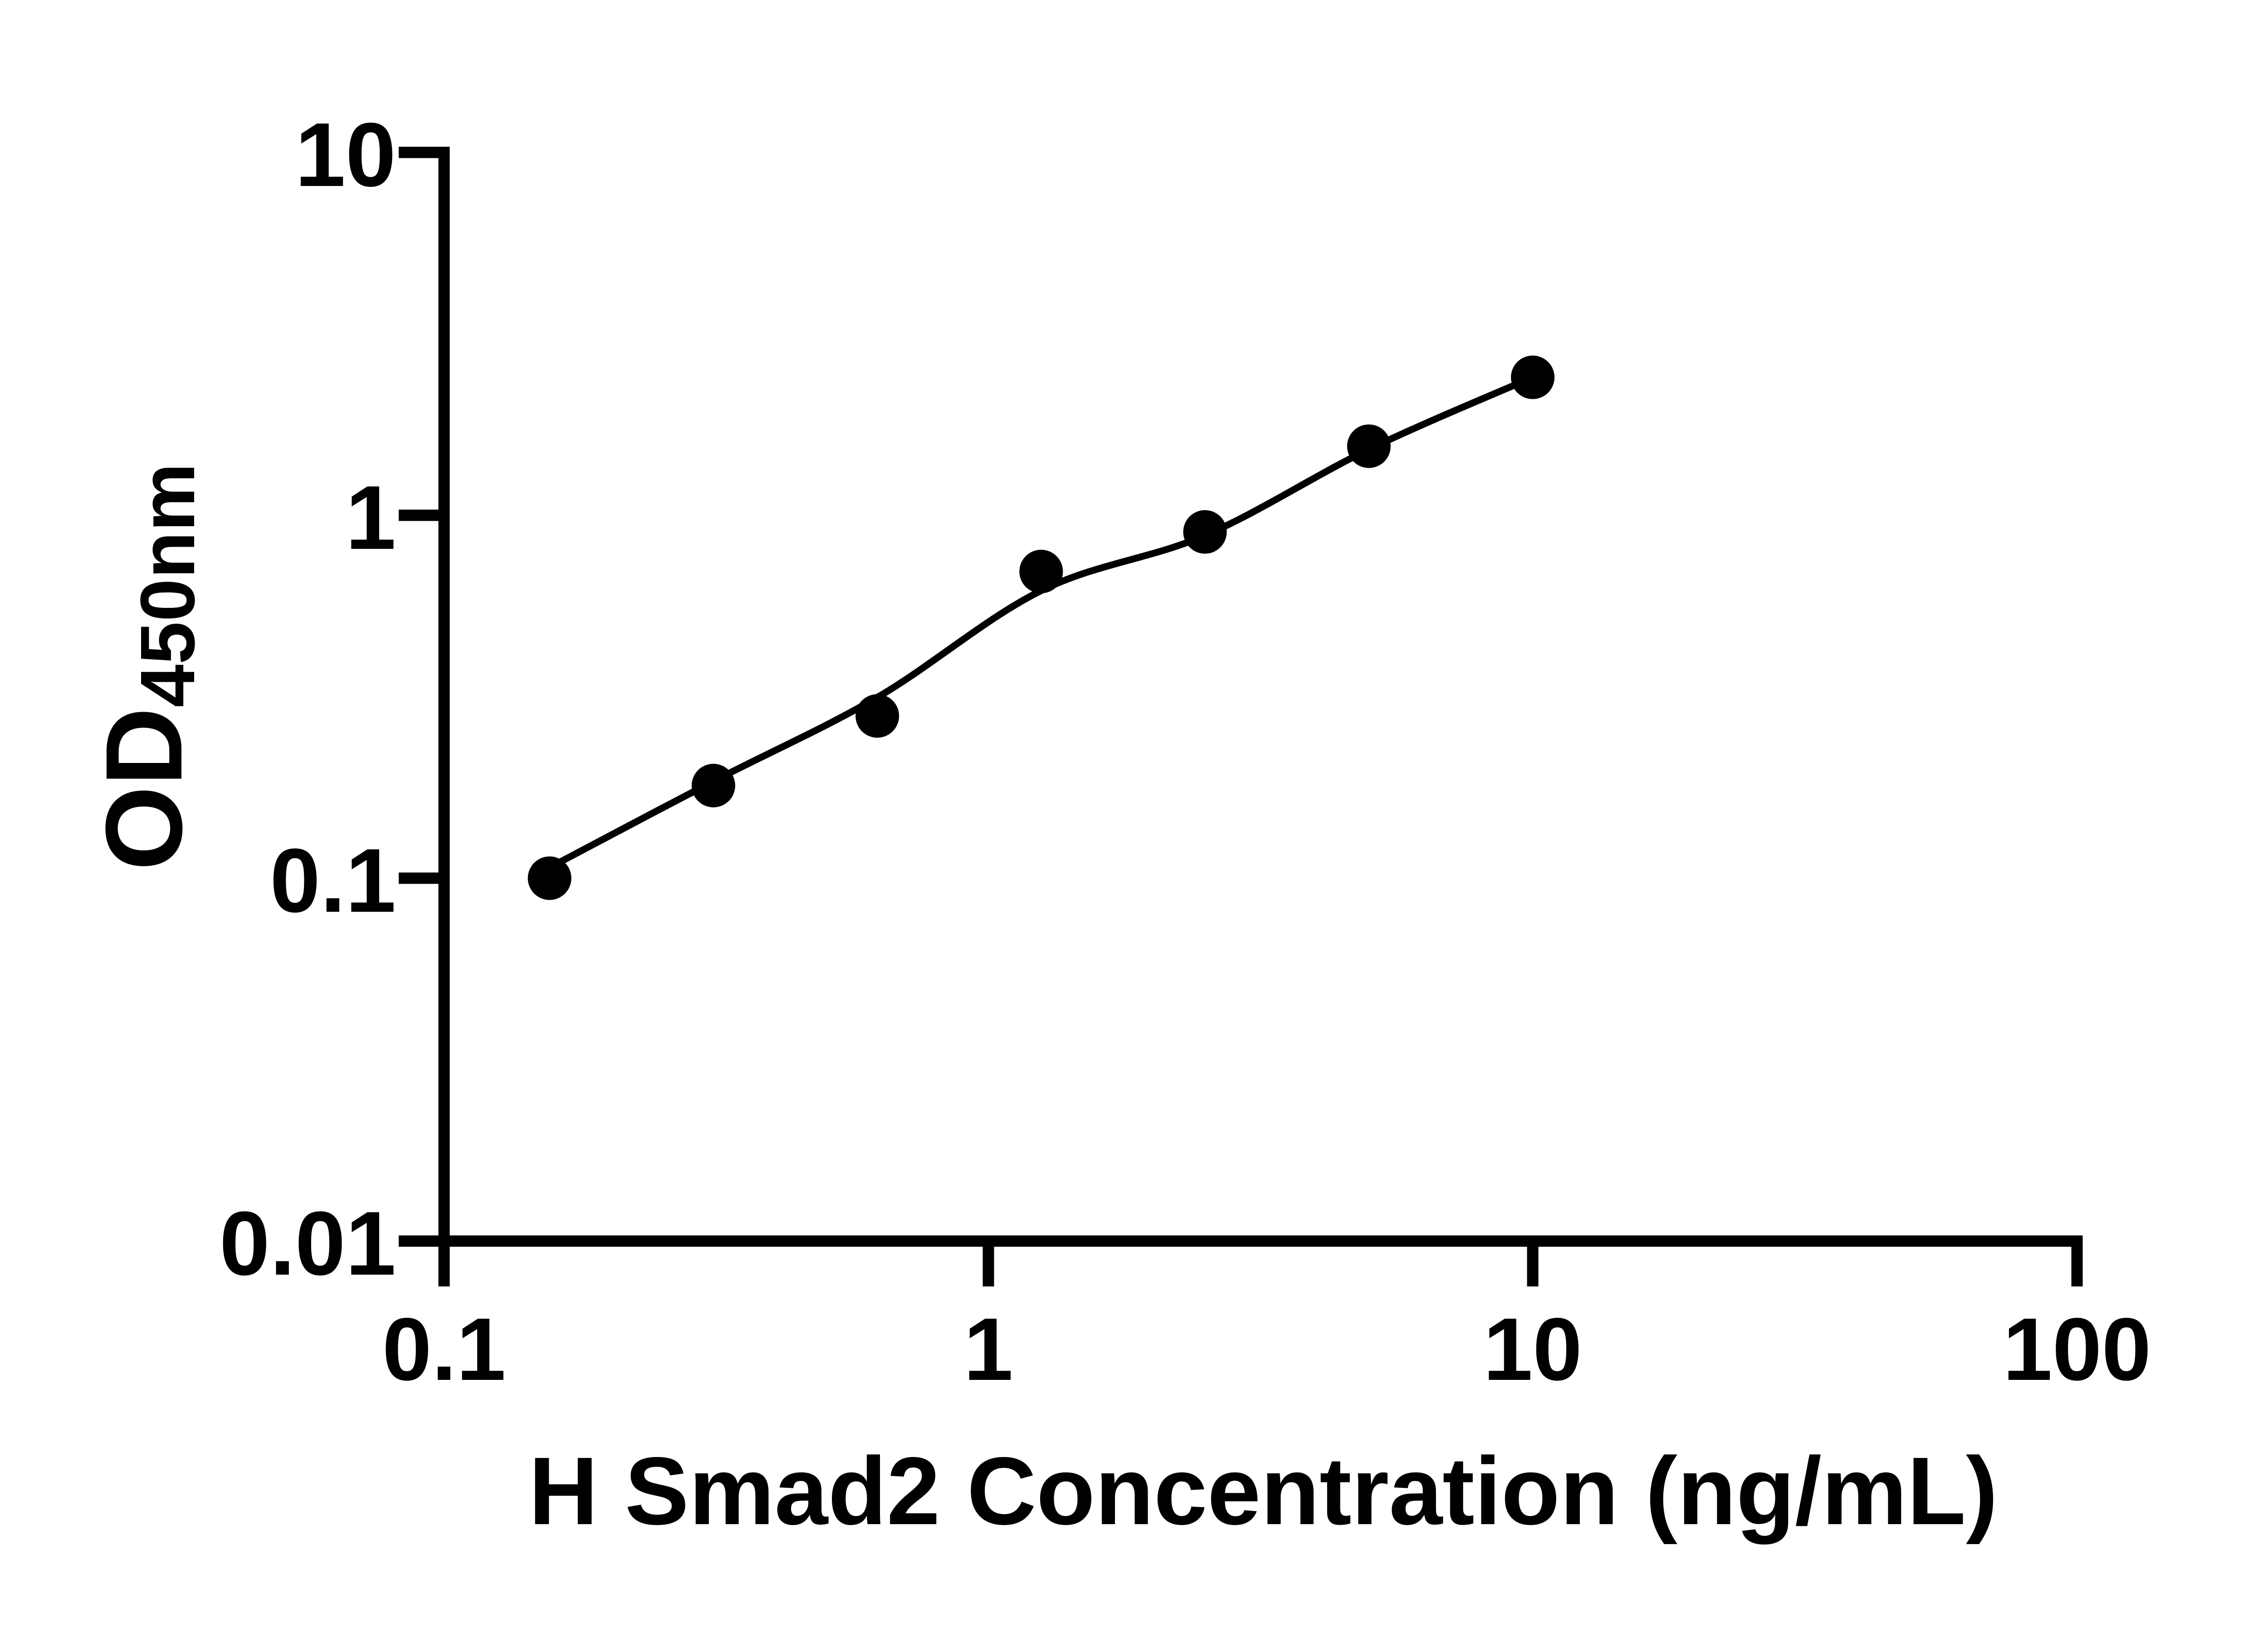  Describe the element at coordinates (144, 788) in the screenshot. I see `y-axis-title-main: OD` at that location.